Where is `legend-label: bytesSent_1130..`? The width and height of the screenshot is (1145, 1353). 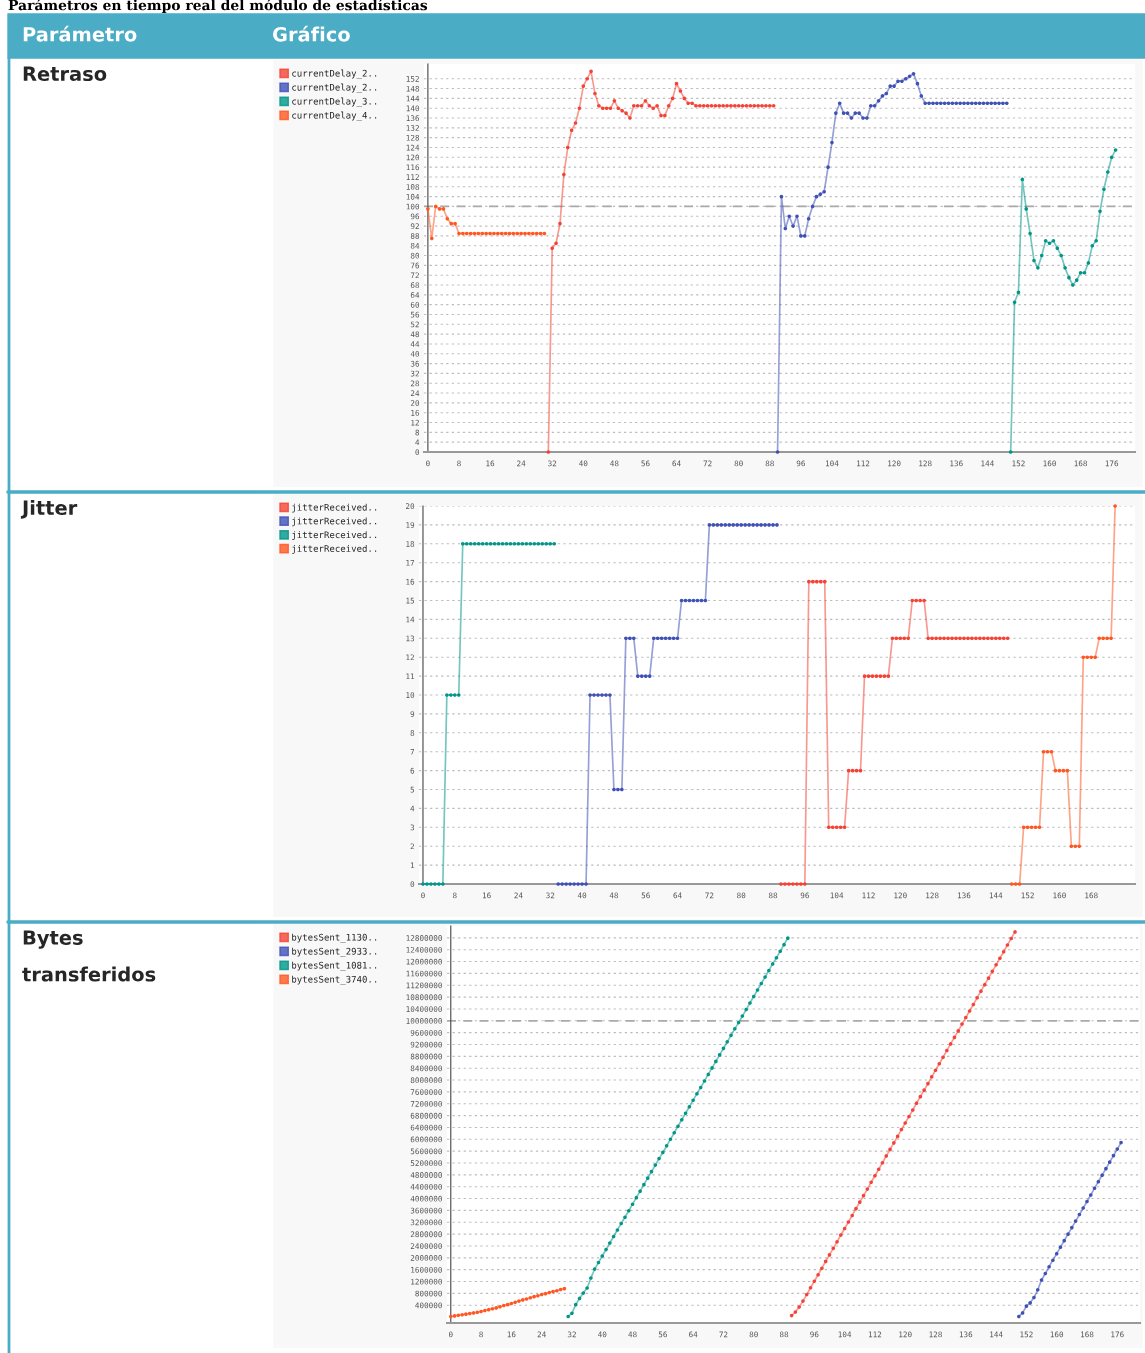
legend-label: bytesSent_1130.. is located at coordinates (334, 938).